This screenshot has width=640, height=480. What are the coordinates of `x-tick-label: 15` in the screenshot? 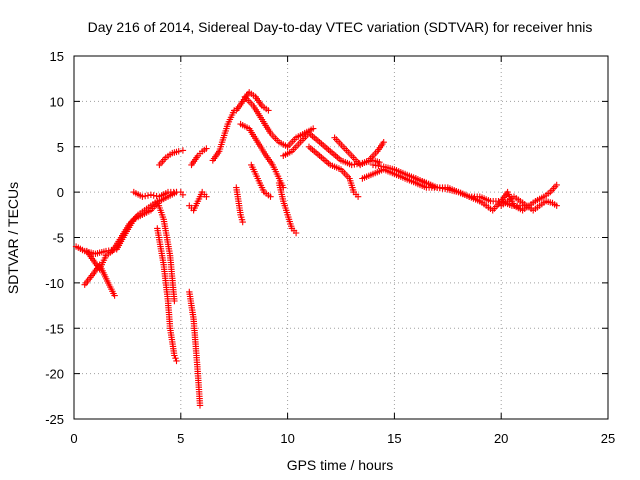 It's located at (394, 438).